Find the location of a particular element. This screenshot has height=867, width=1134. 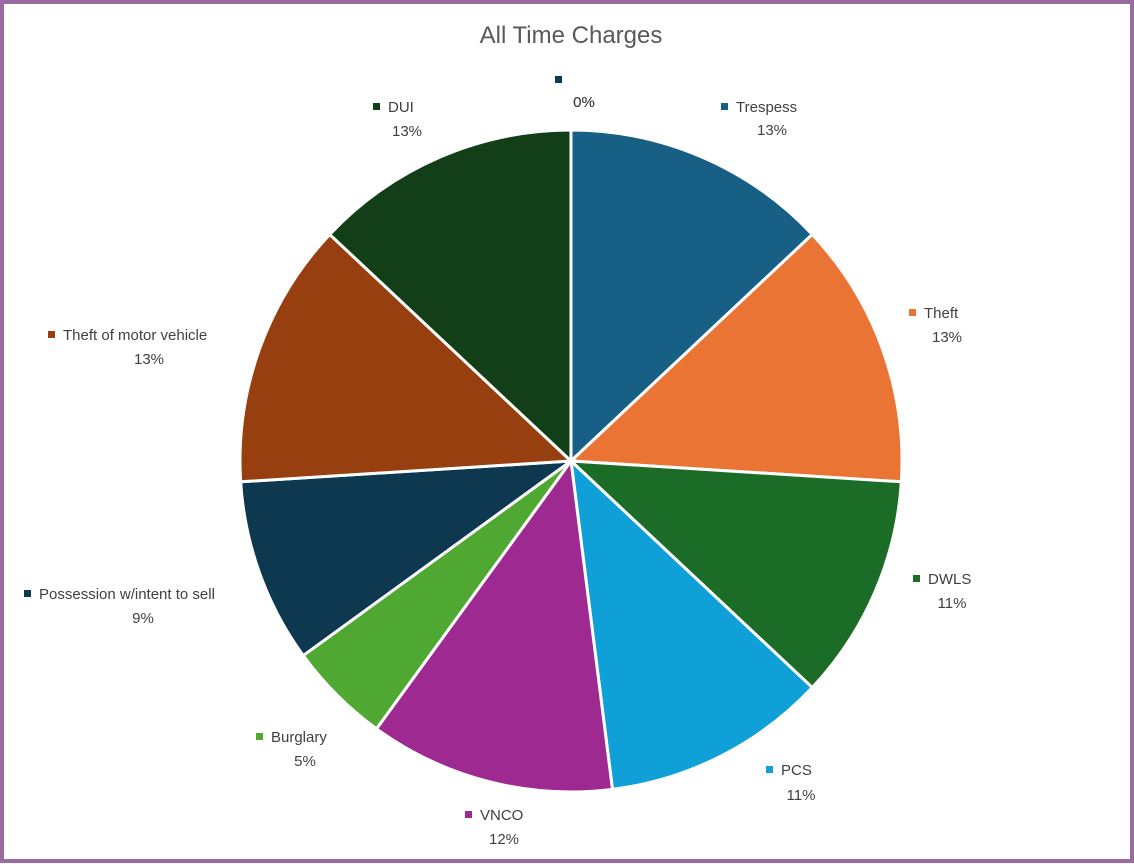

data-label-7: Burglary 5% is located at coordinates (291, 749).